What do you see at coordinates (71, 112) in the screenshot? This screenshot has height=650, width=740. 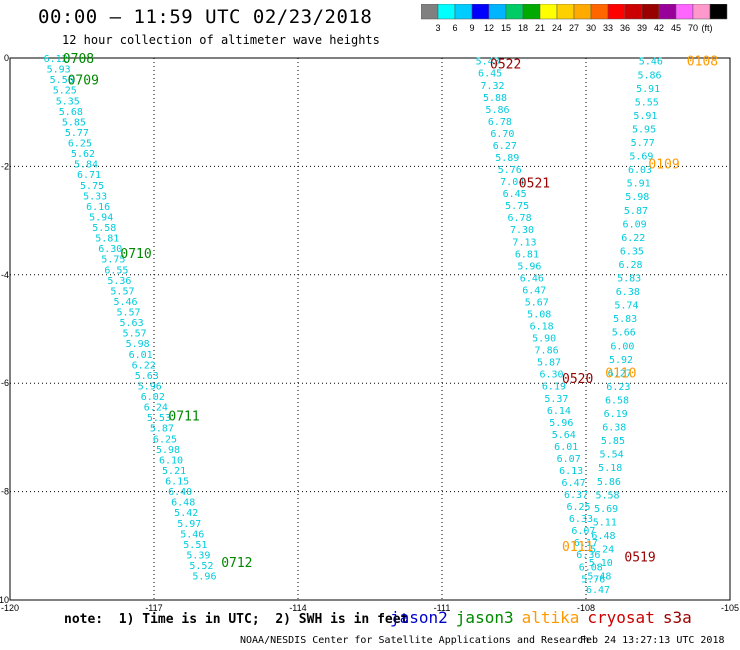 I see `wave-height-value: 5.68` at bounding box center [71, 112].